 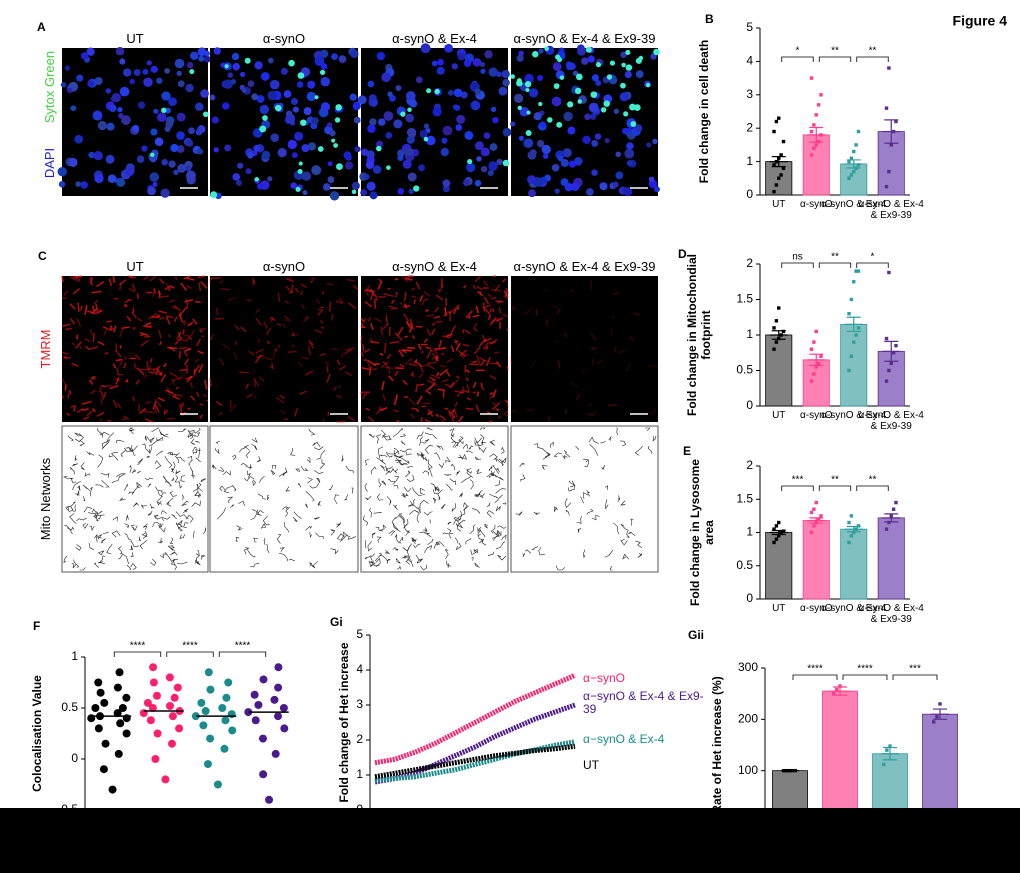 What do you see at coordinates (854, 608) in the screenshot?
I see `label: α-synO & Ex-4` at bounding box center [854, 608].